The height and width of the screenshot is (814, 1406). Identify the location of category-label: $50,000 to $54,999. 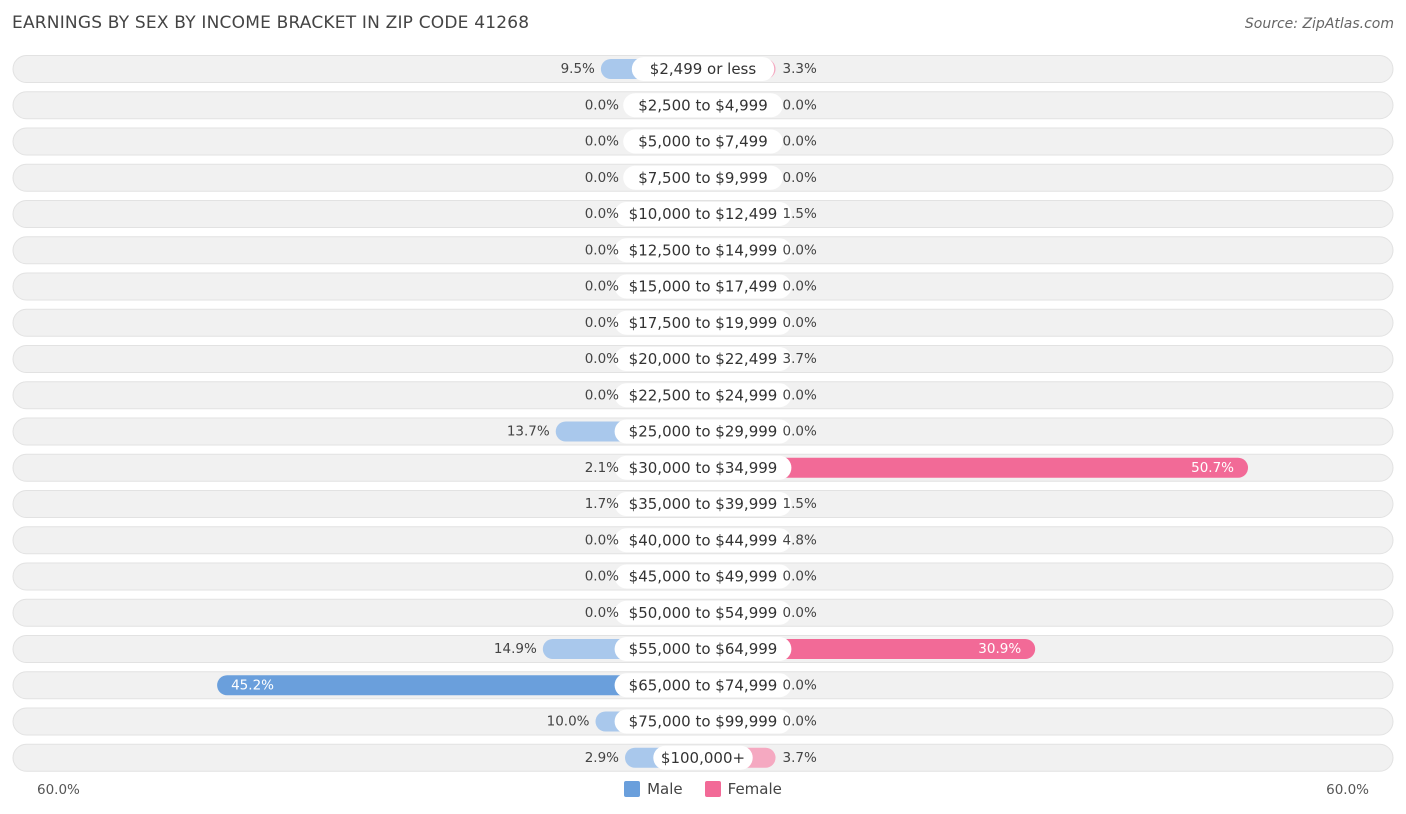
(703, 613).